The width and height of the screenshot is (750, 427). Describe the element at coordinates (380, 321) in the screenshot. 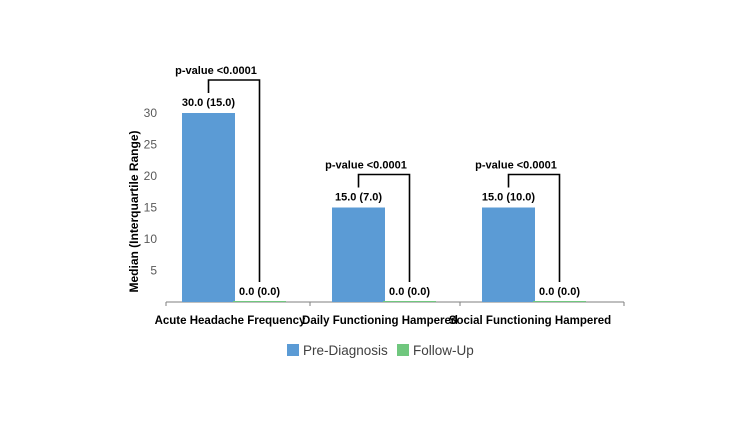

I see `x-category-label: Daily Functioning Hampered` at that location.